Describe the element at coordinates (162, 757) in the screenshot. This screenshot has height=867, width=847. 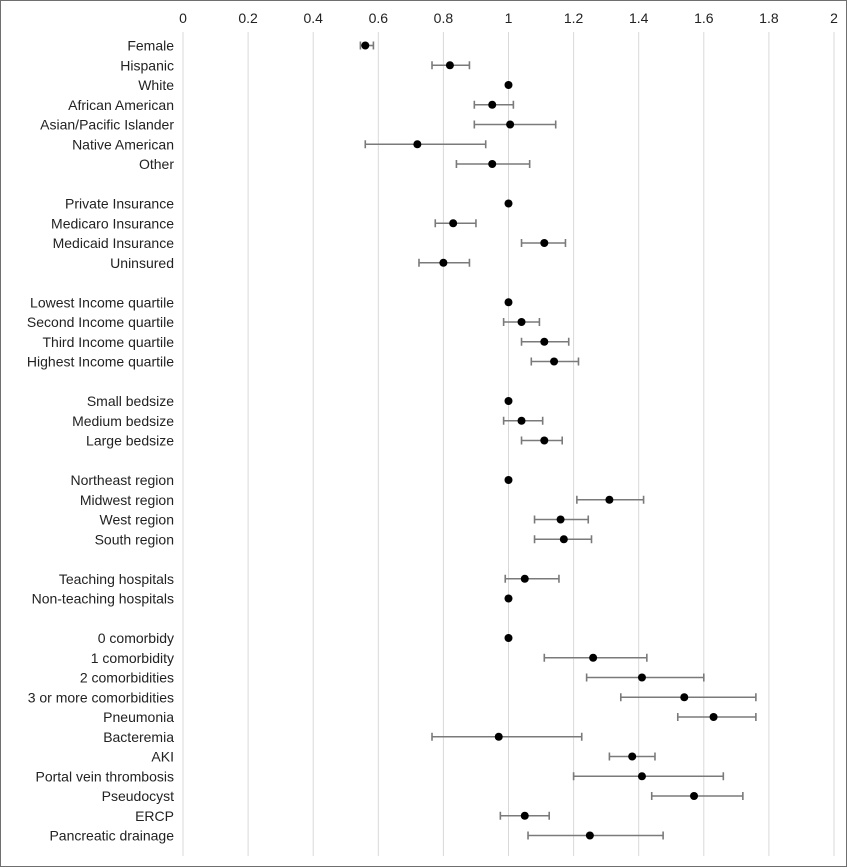
I see `row-label: AKI` at that location.